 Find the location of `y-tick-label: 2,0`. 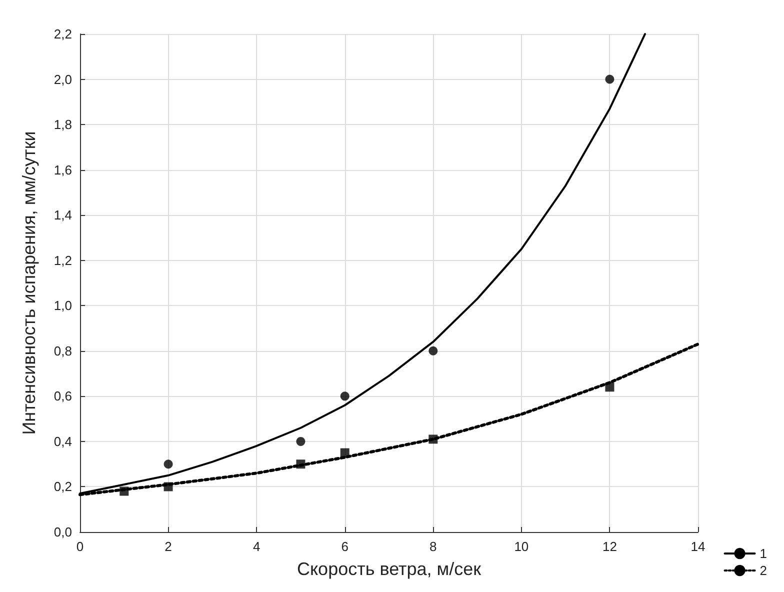

y-tick-label: 2,0 is located at coordinates (63, 79).